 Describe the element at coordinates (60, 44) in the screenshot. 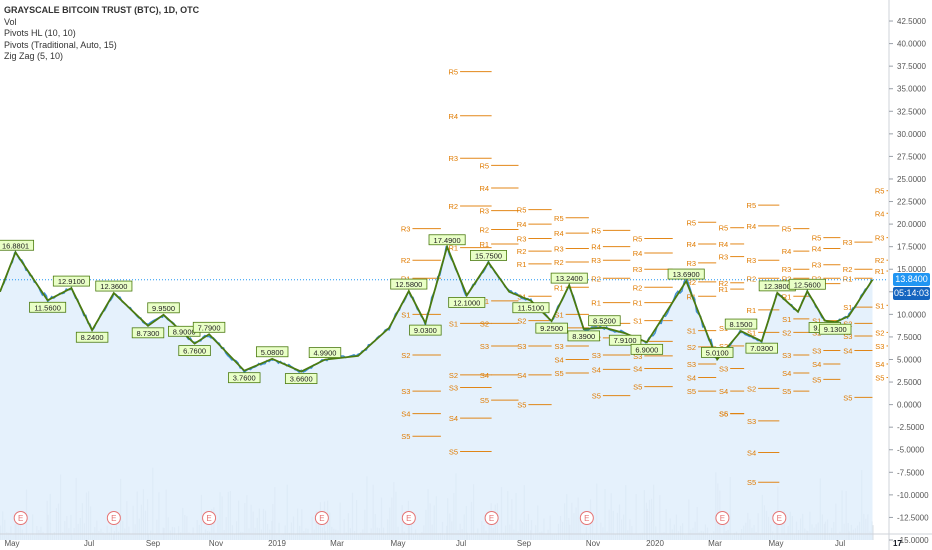

I see `legend-pivots-traditional: Pivots (Traditional, Auto, 15)` at that location.